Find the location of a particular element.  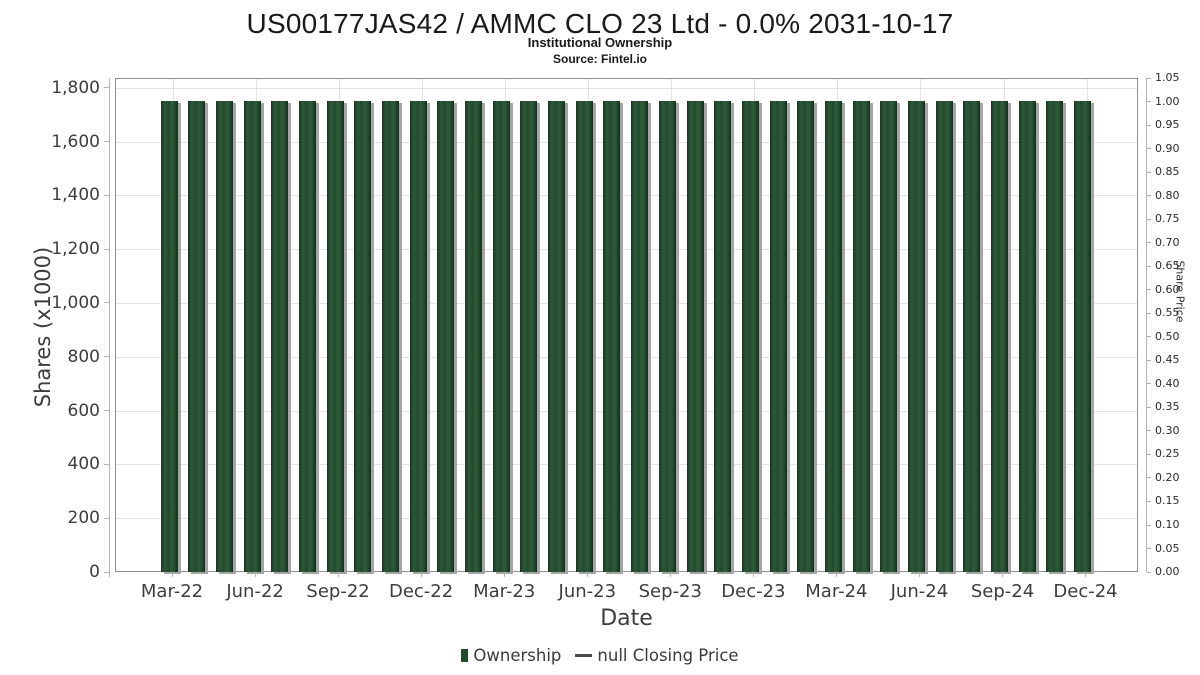

legend-item-ownership: Ownership is located at coordinates (511, 655).